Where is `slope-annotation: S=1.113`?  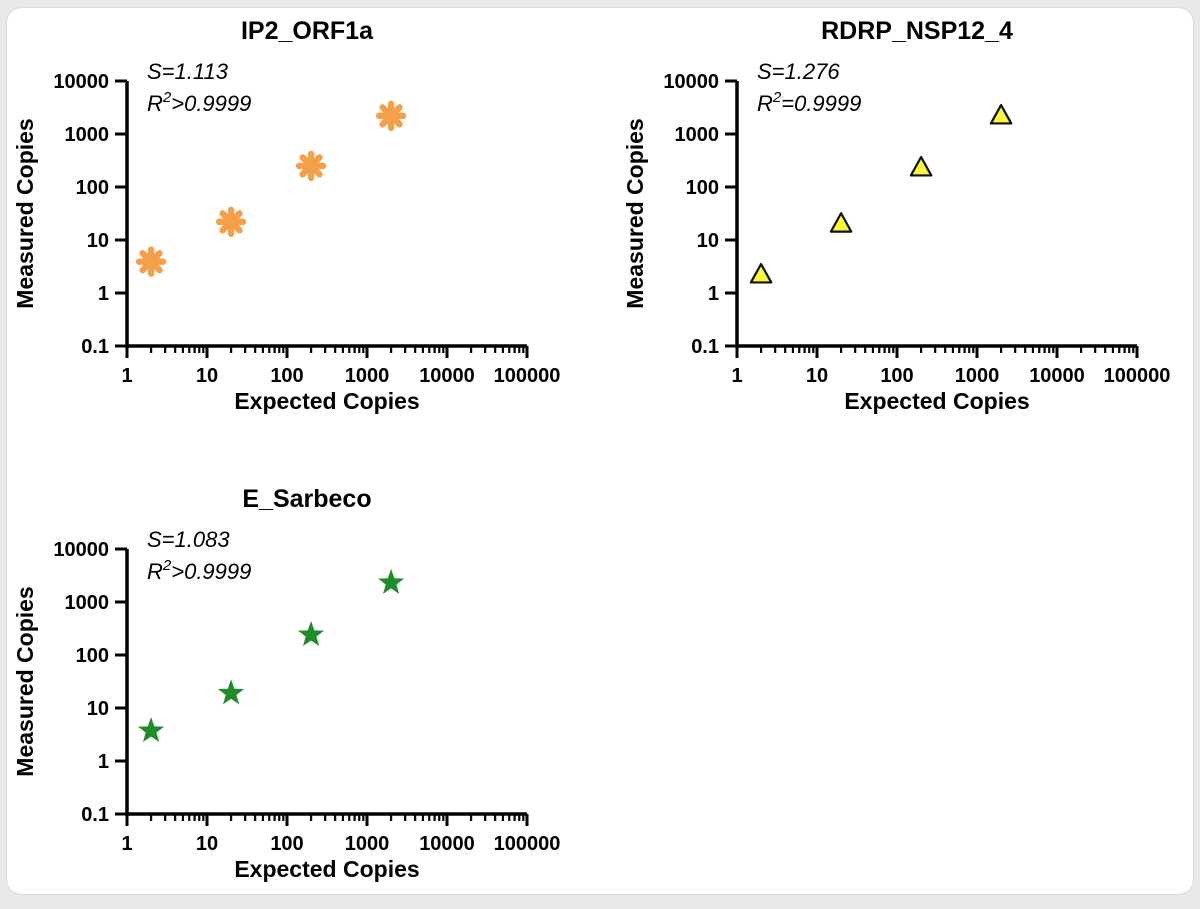
slope-annotation: S=1.113 is located at coordinates (188, 71).